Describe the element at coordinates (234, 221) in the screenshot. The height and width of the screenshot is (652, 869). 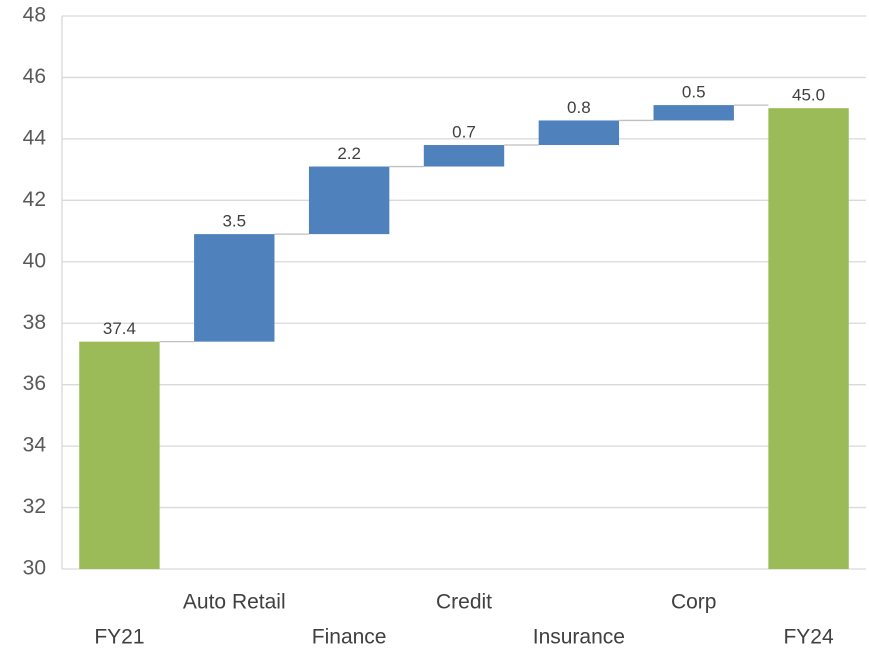
I see `value-label: 3.5` at that location.